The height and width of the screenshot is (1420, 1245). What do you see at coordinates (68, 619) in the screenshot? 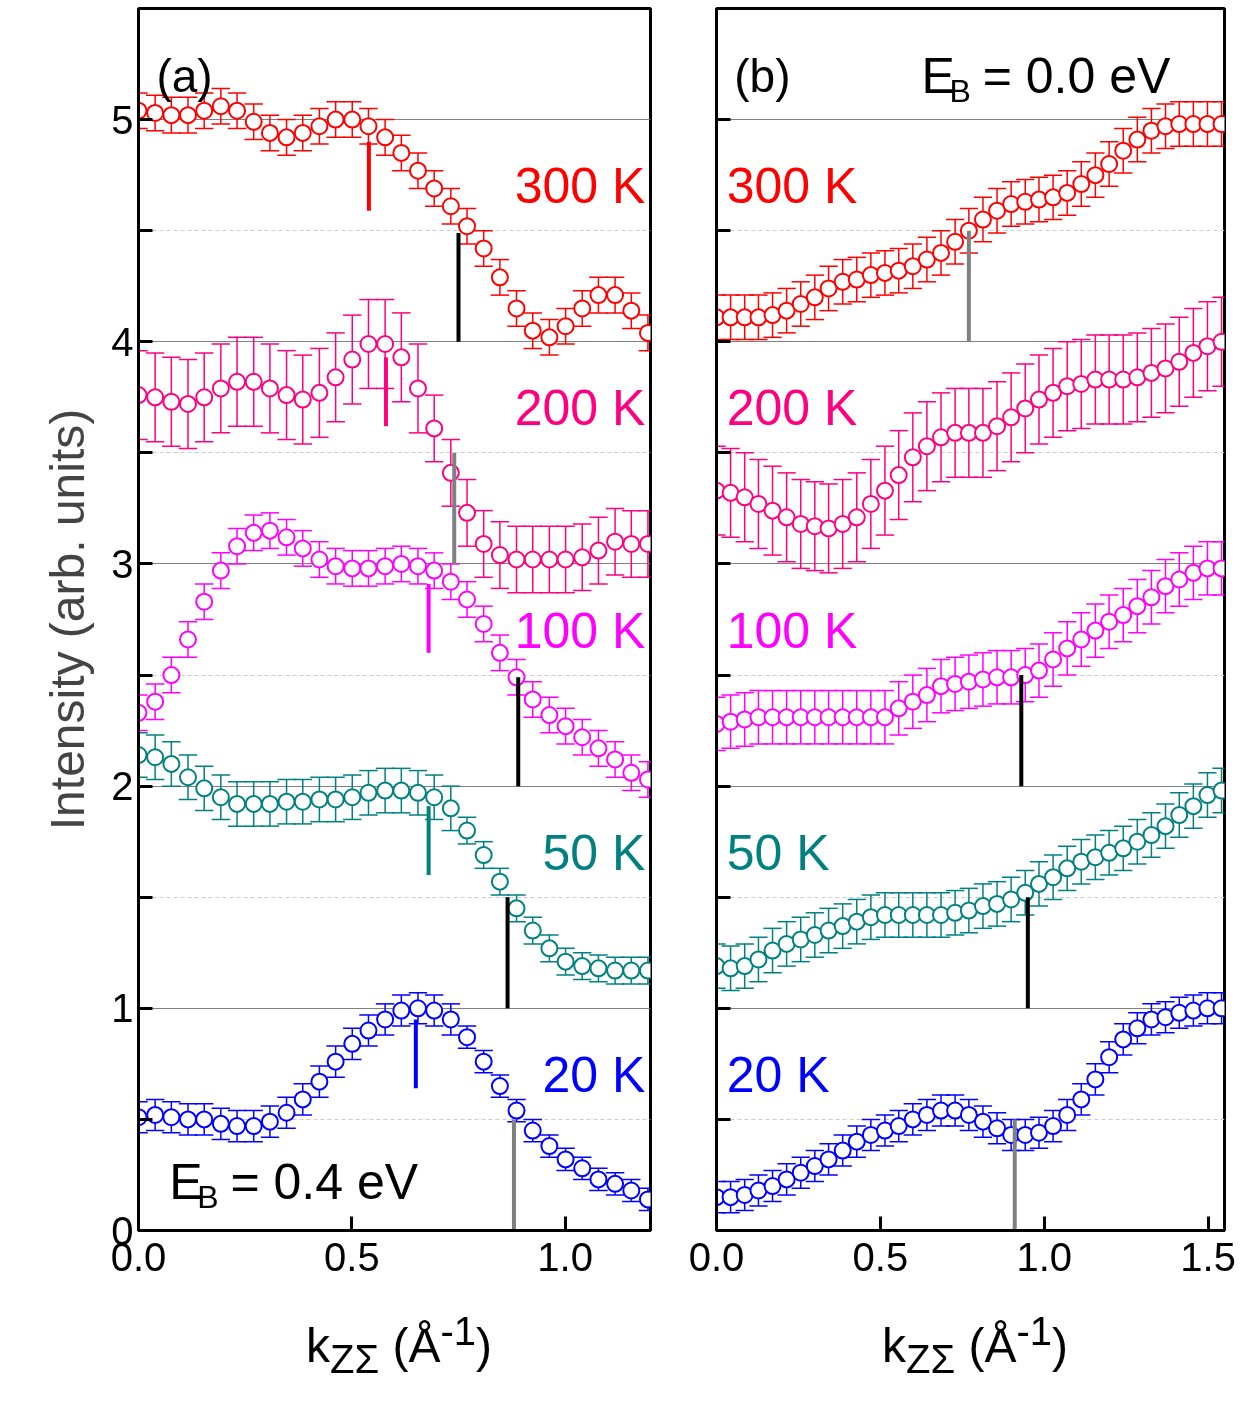
I see `y-axis-title: Intensity (arb. units)` at bounding box center [68, 619].